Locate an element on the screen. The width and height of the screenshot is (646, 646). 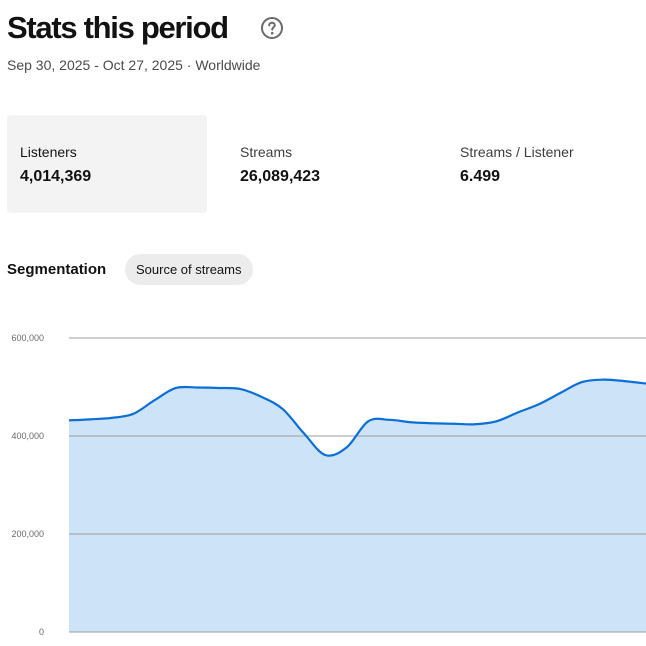
segmentation-label: Segmentation is located at coordinates (57, 269).